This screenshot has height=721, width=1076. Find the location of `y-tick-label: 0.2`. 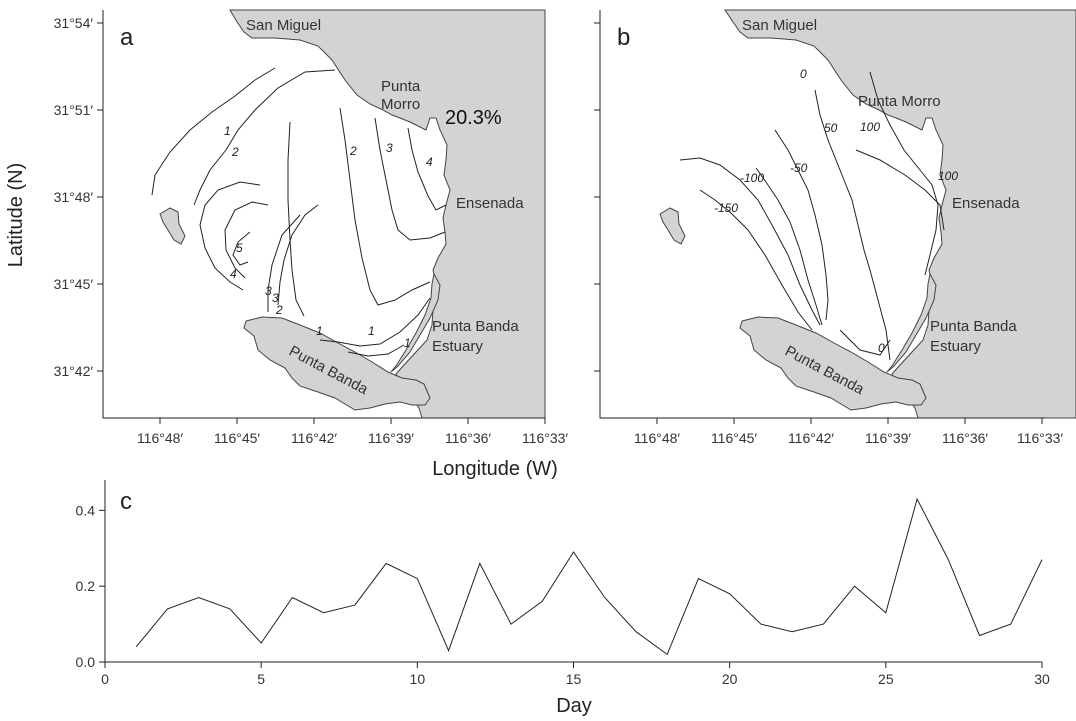

y-tick-label: 0.2 is located at coordinates (86, 586).